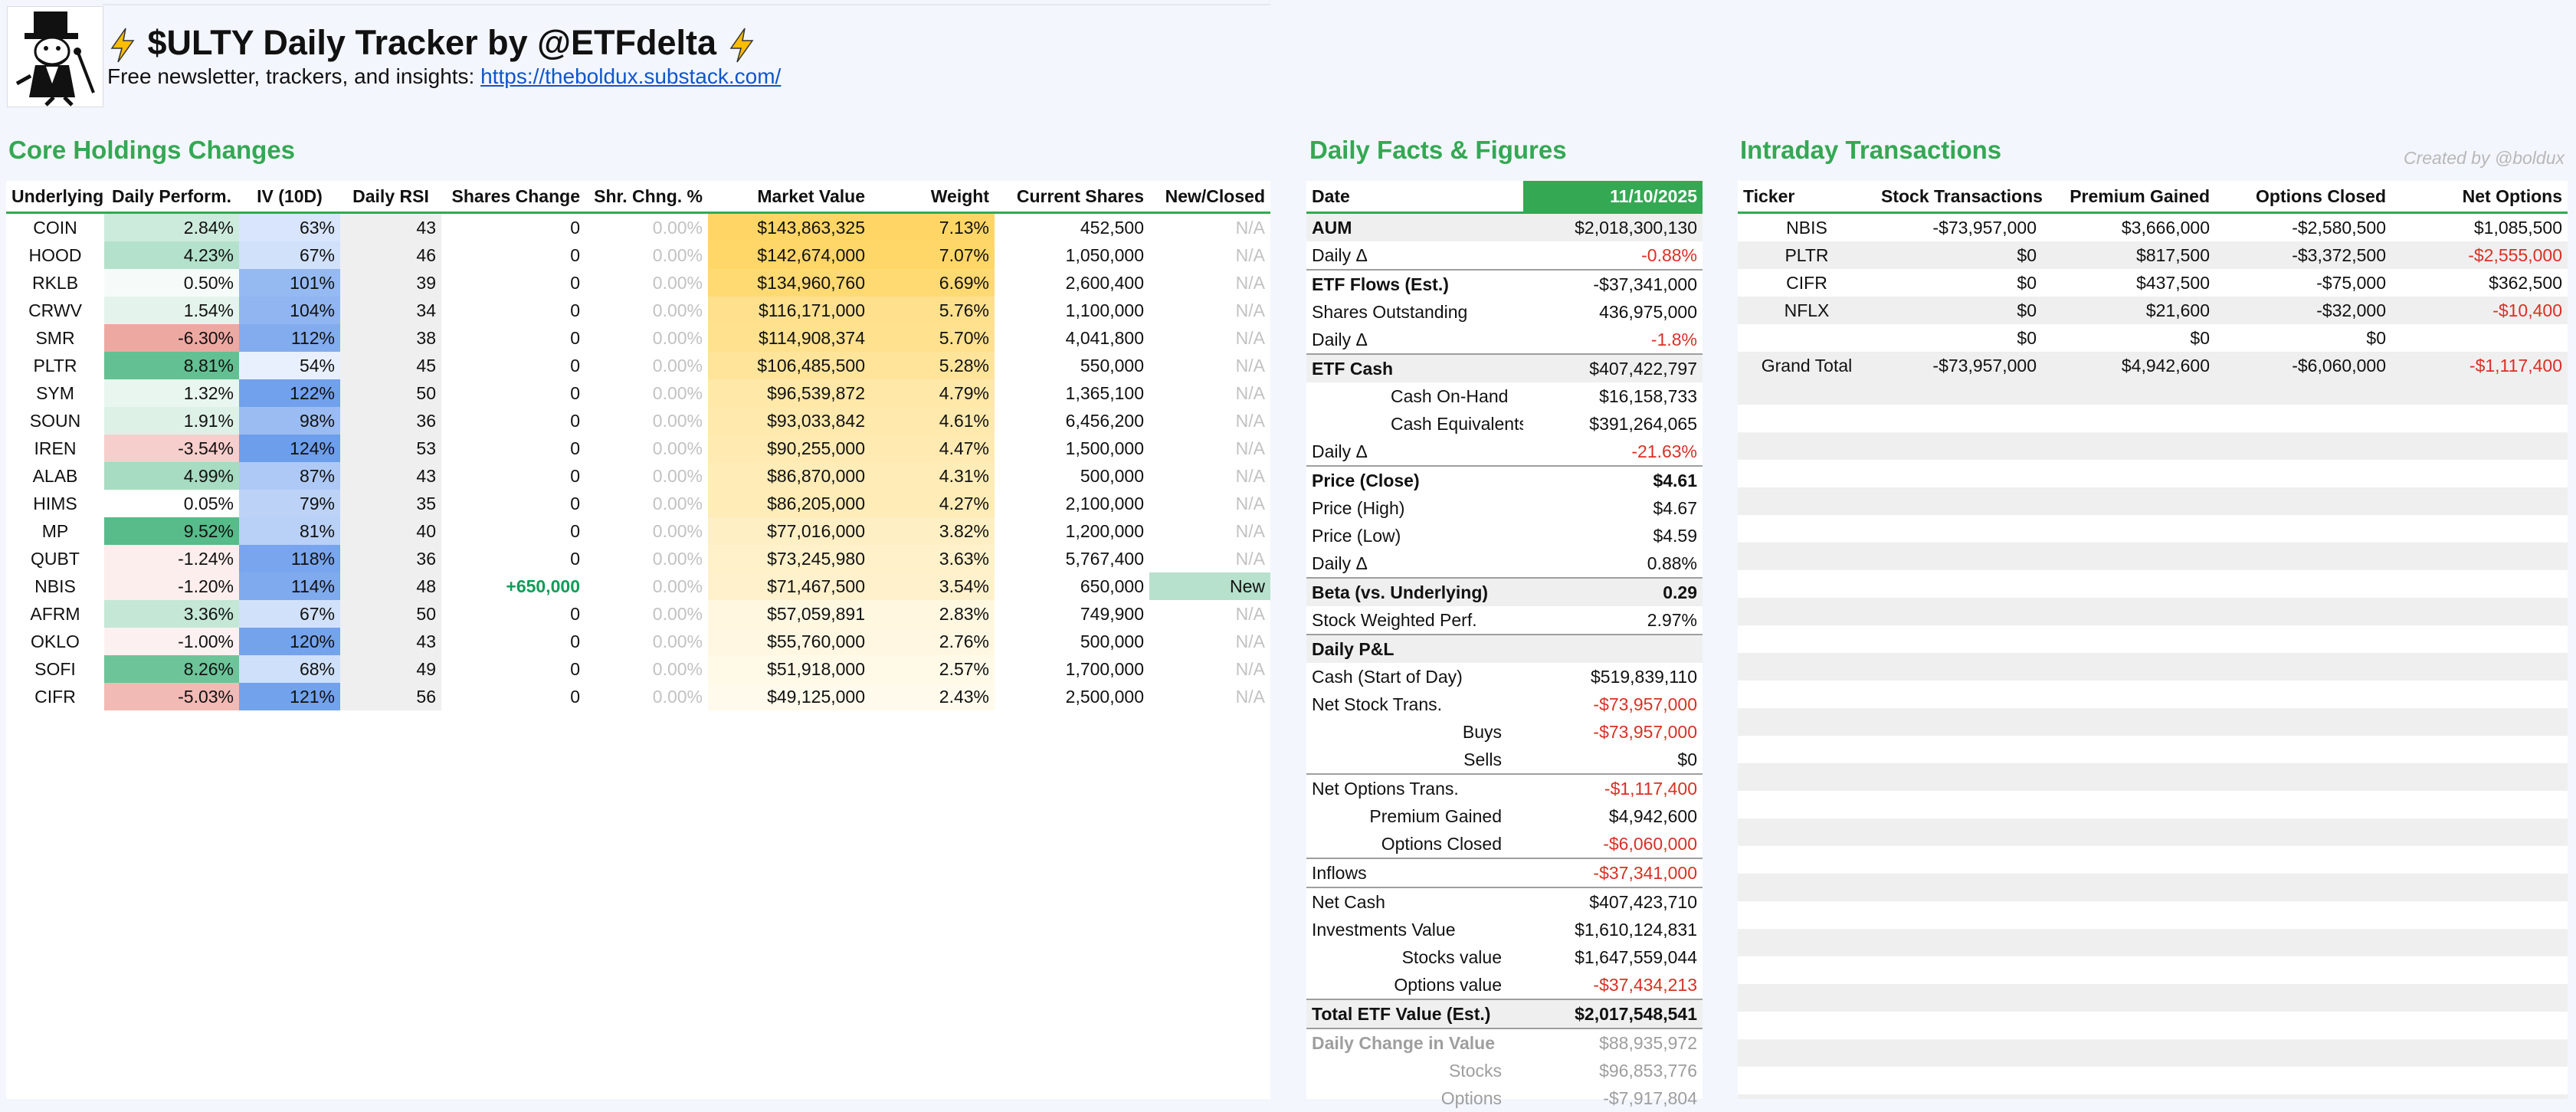 The width and height of the screenshot is (2576, 1112). What do you see at coordinates (2128, 365) in the screenshot?
I see `premium-cell: $4,942,600` at bounding box center [2128, 365].